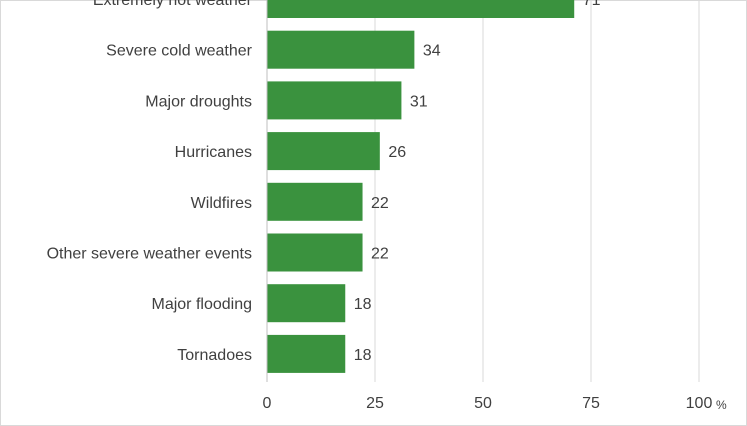  What do you see at coordinates (495, 403) in the screenshot?
I see `x-axis: 0 25 50 75 100%` at bounding box center [495, 403].